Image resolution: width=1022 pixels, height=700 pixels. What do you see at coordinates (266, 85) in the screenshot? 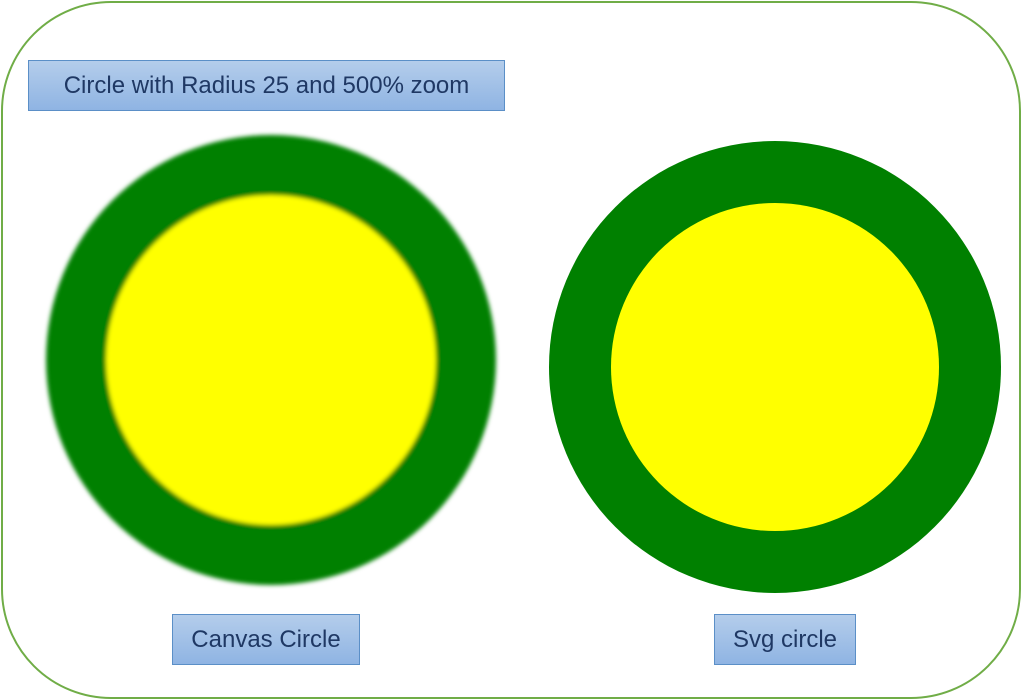
I see `title-label: Circle with Radius 25 and 500% zoom` at bounding box center [266, 85].